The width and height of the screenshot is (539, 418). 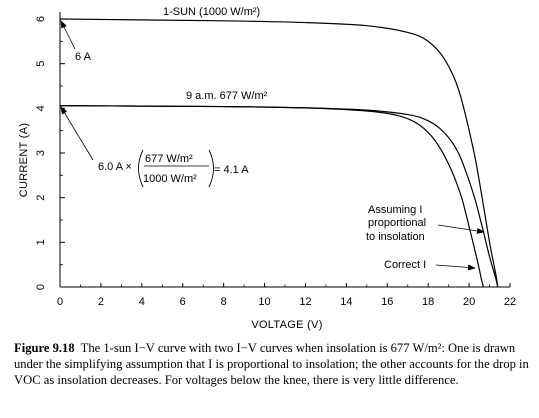 I want to click on calc-result: = 4.1 A, so click(x=231, y=170).